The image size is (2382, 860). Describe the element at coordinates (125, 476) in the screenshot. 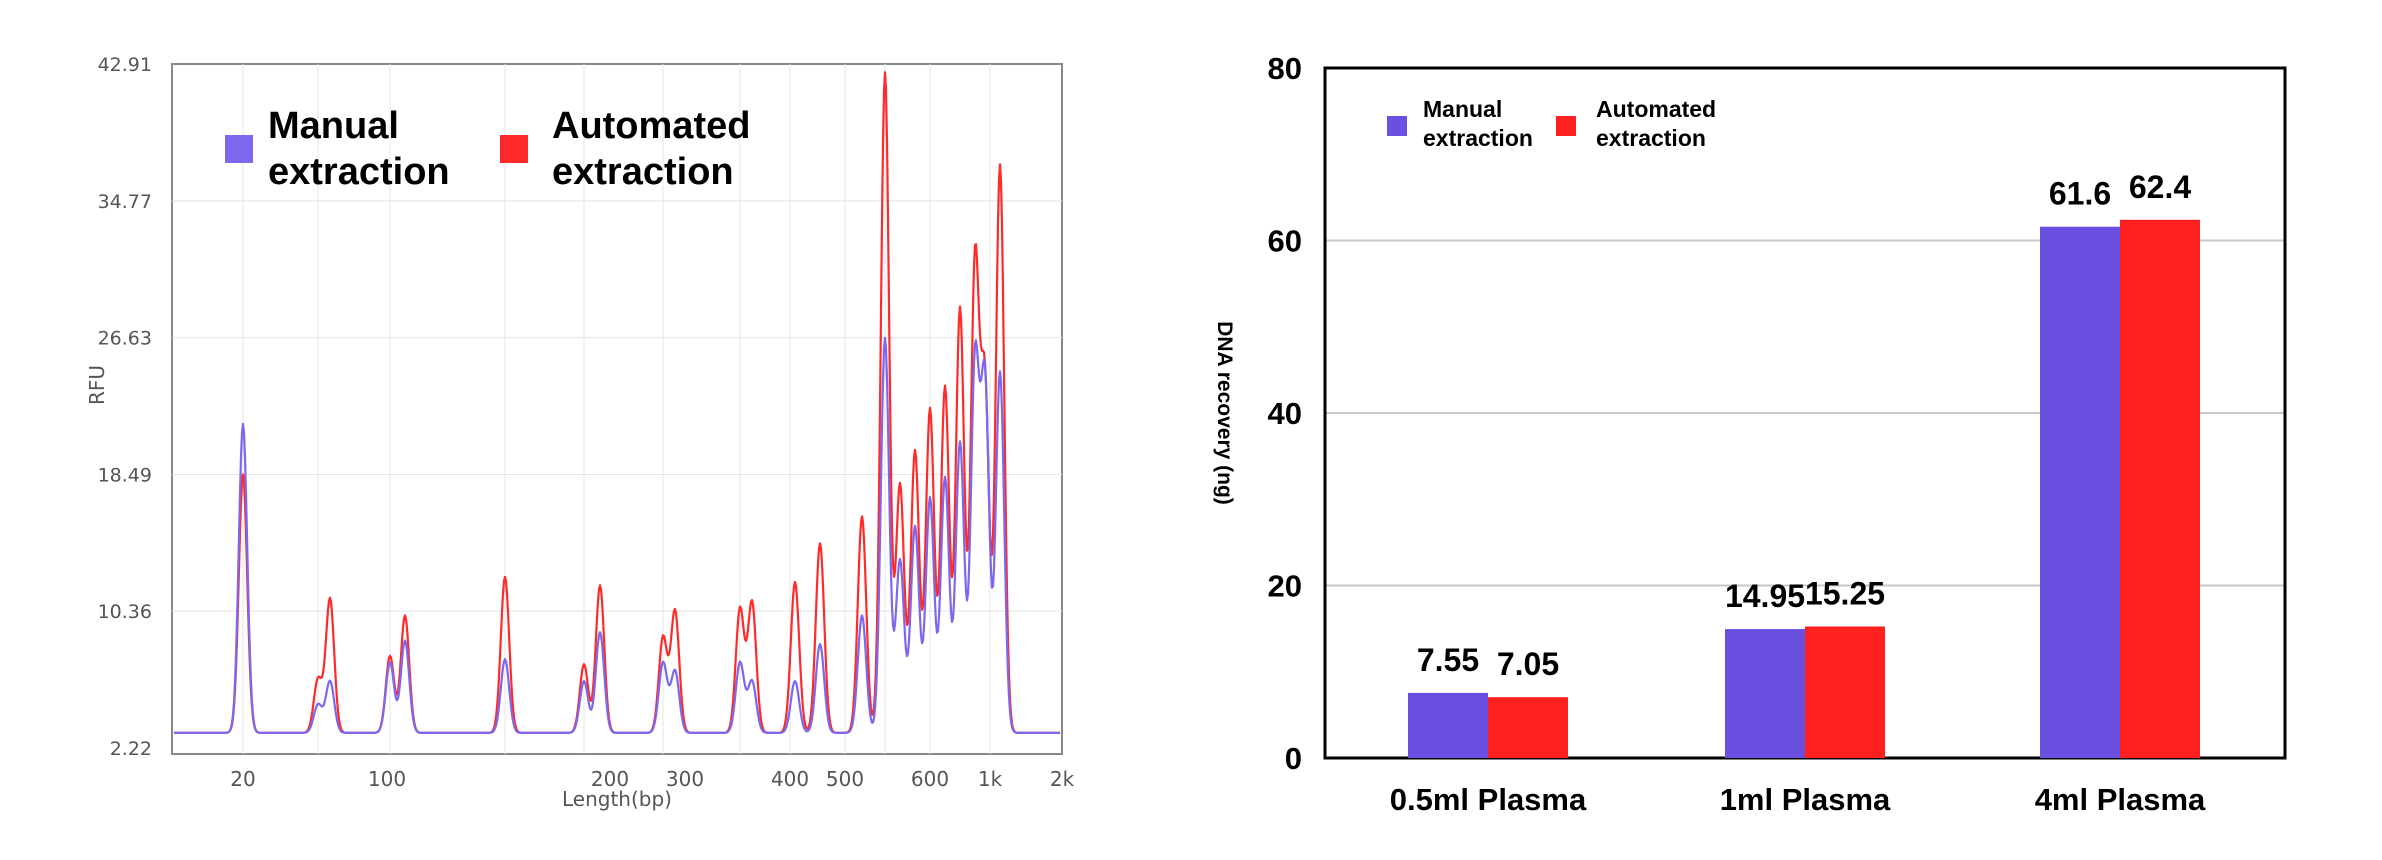

I see `left-y-tick: 18.49` at that location.